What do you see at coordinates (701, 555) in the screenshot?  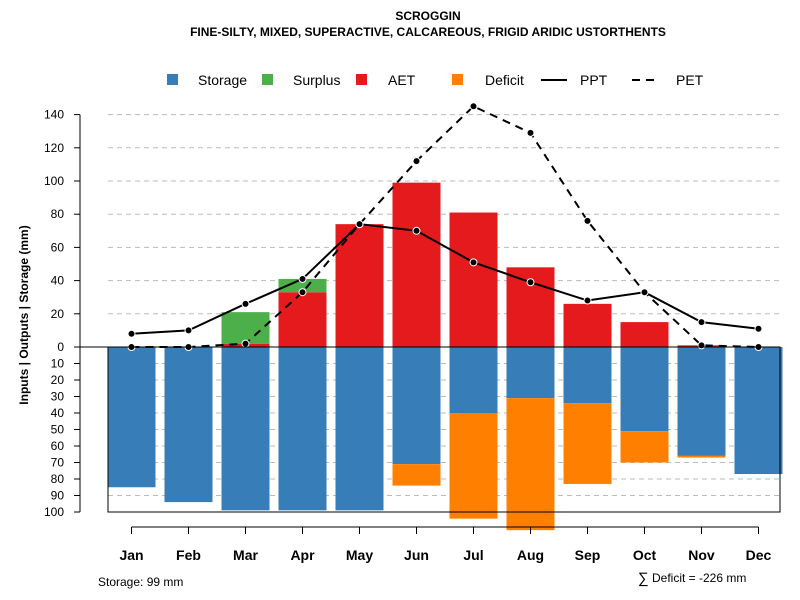 I see `x-tick-label: Nov` at bounding box center [701, 555].